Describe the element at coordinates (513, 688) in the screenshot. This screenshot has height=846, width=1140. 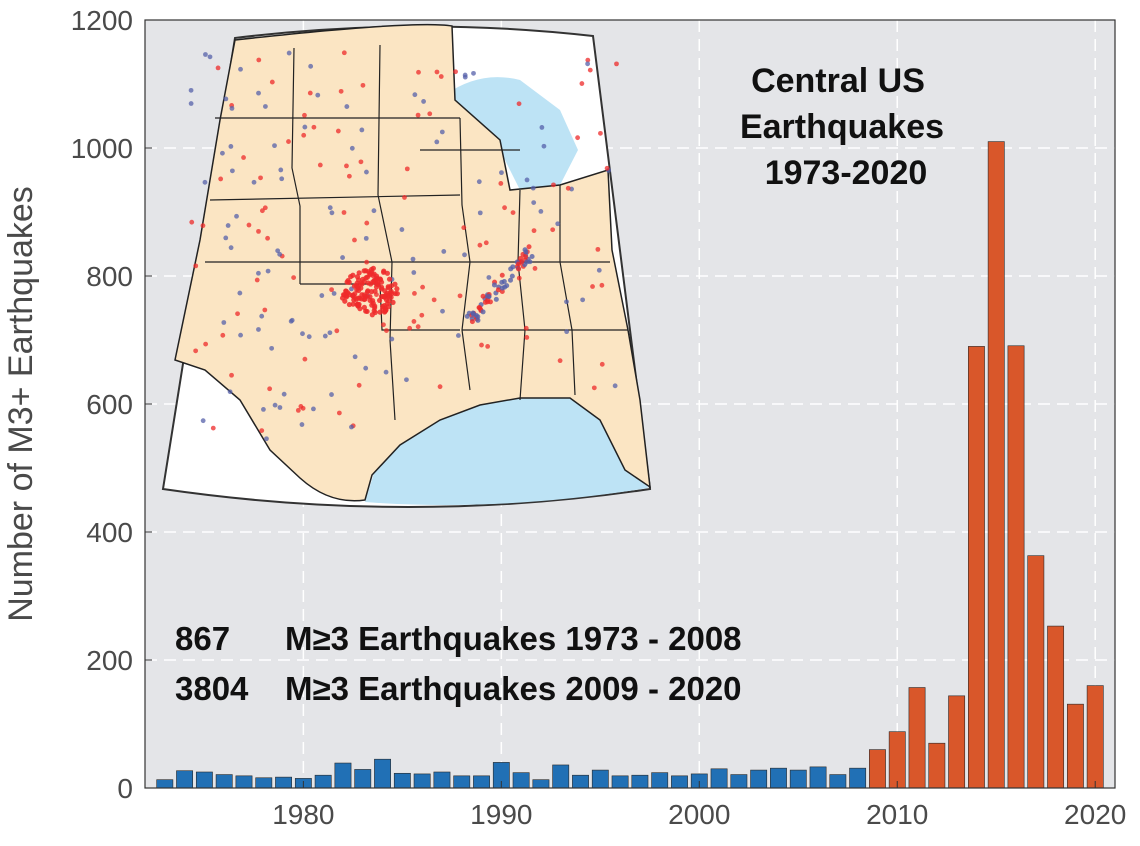
I see `annotation-text-2: M≥3 Earthquakes 2009 - 2020` at that location.